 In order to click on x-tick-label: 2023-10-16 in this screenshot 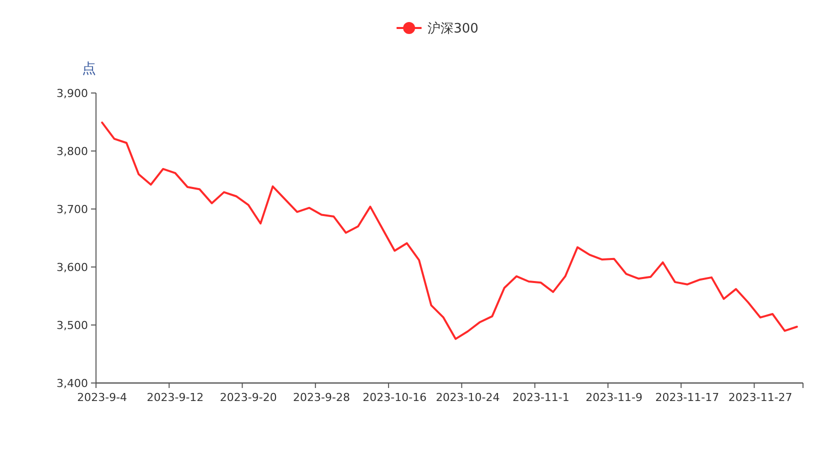, I will do `click(394, 397)`.